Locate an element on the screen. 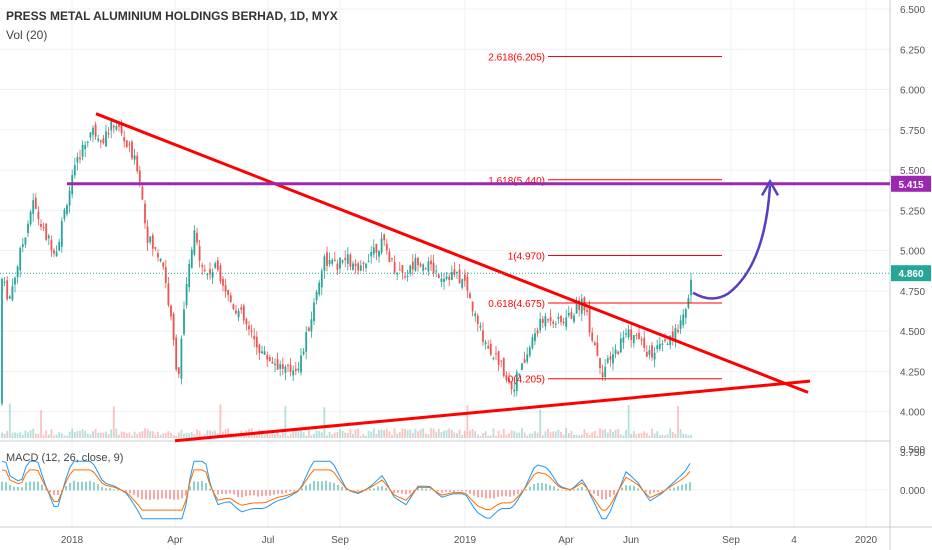 The height and width of the screenshot is (550, 932). fib-label: 0.618(4.675) is located at coordinates (516, 304).